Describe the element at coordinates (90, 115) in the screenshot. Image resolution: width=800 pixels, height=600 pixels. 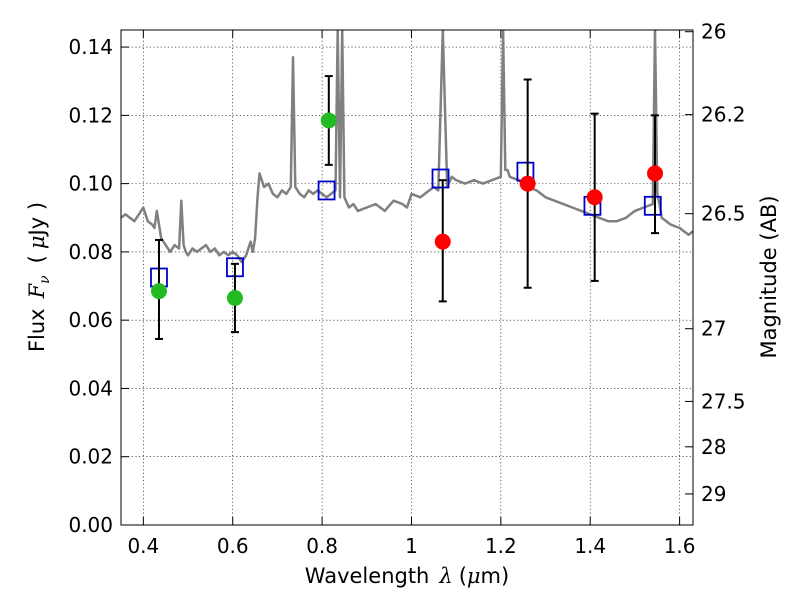
I see `y-tick-label: 0.12` at that location.